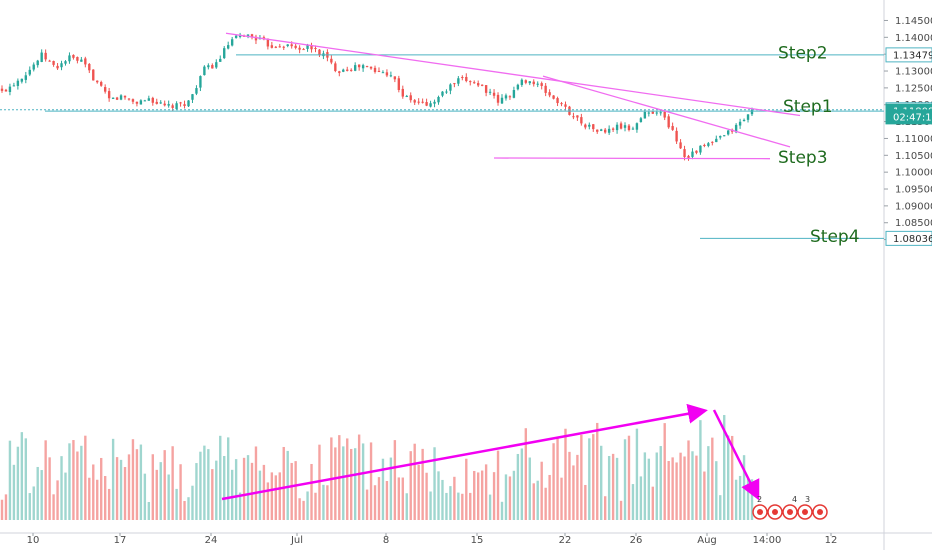  What do you see at coordinates (464, 452) in the screenshot?
I see `volume-rise-arrow` at bounding box center [464, 452].